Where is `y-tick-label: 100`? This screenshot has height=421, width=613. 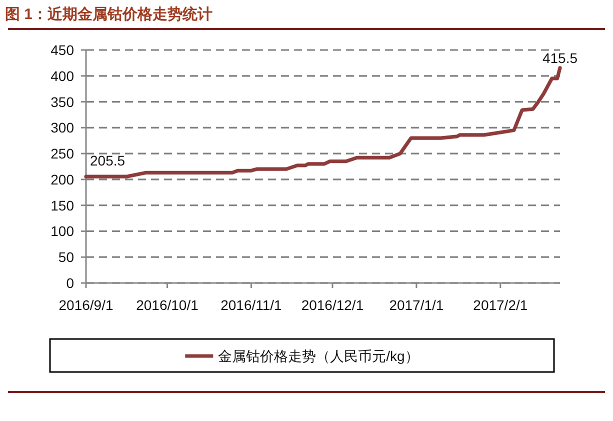 y-tick-label: 100 is located at coordinates (62, 231).